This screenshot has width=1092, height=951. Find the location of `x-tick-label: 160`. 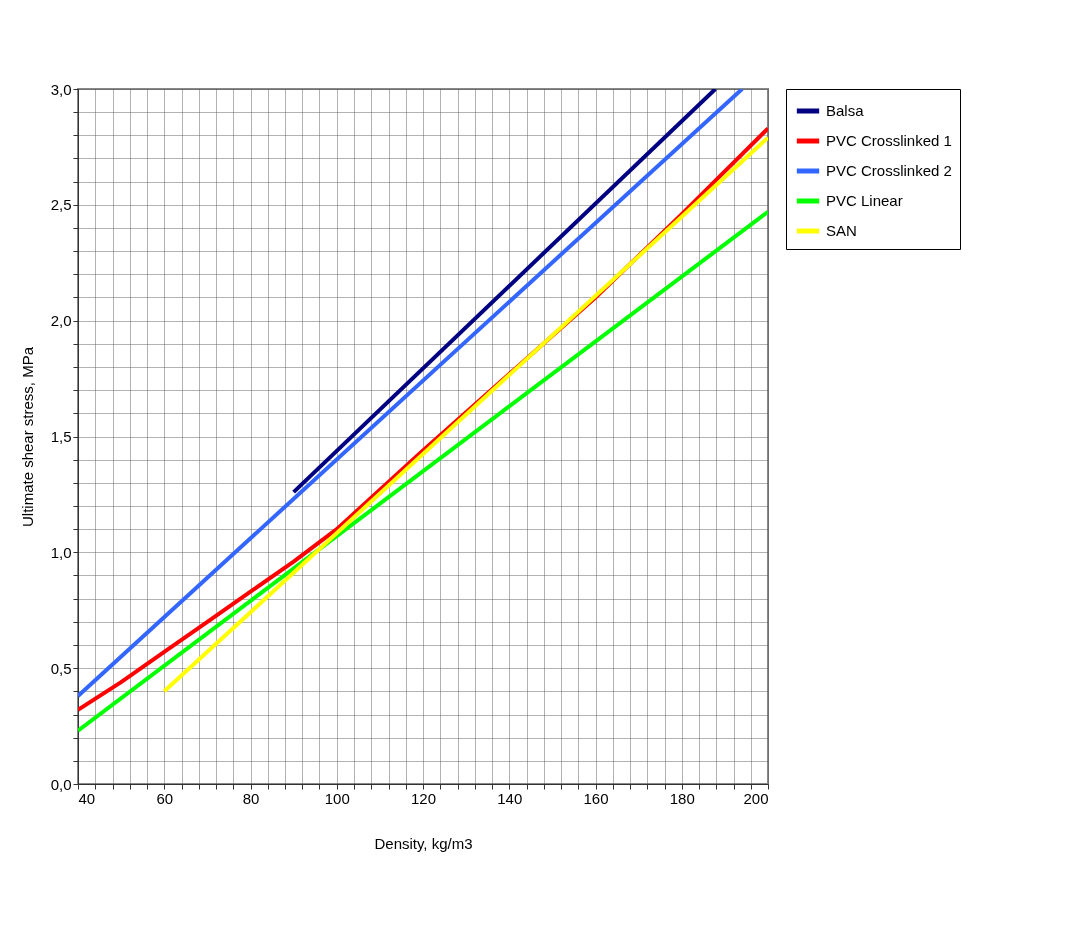

x-tick-label: 160 is located at coordinates (596, 798).